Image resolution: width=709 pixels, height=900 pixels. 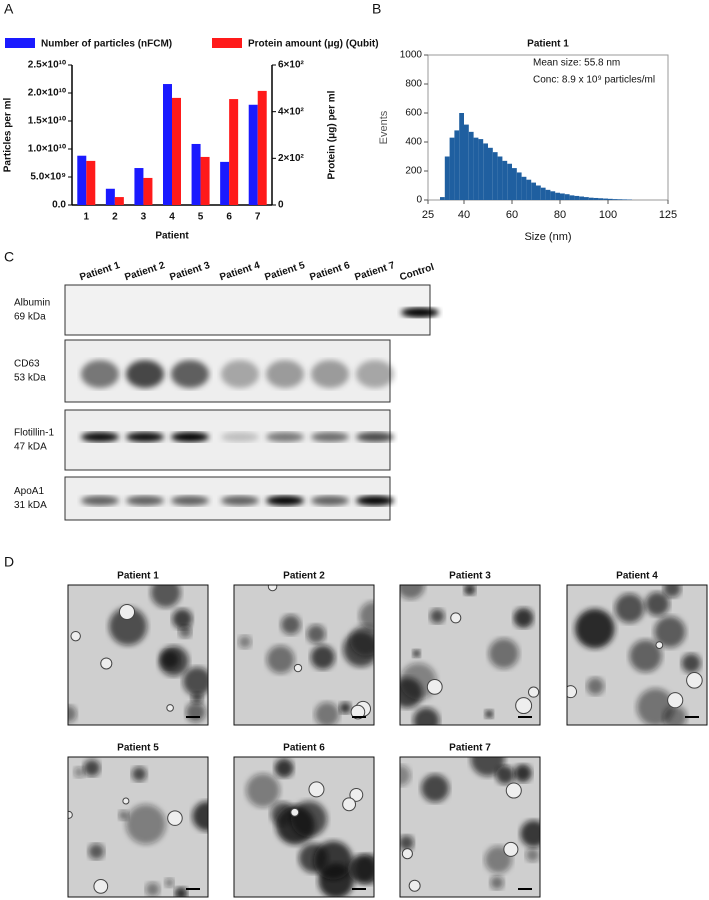 What do you see at coordinates (30, 378) in the screenshot?
I see `row-weight: 53 kDa` at bounding box center [30, 378].